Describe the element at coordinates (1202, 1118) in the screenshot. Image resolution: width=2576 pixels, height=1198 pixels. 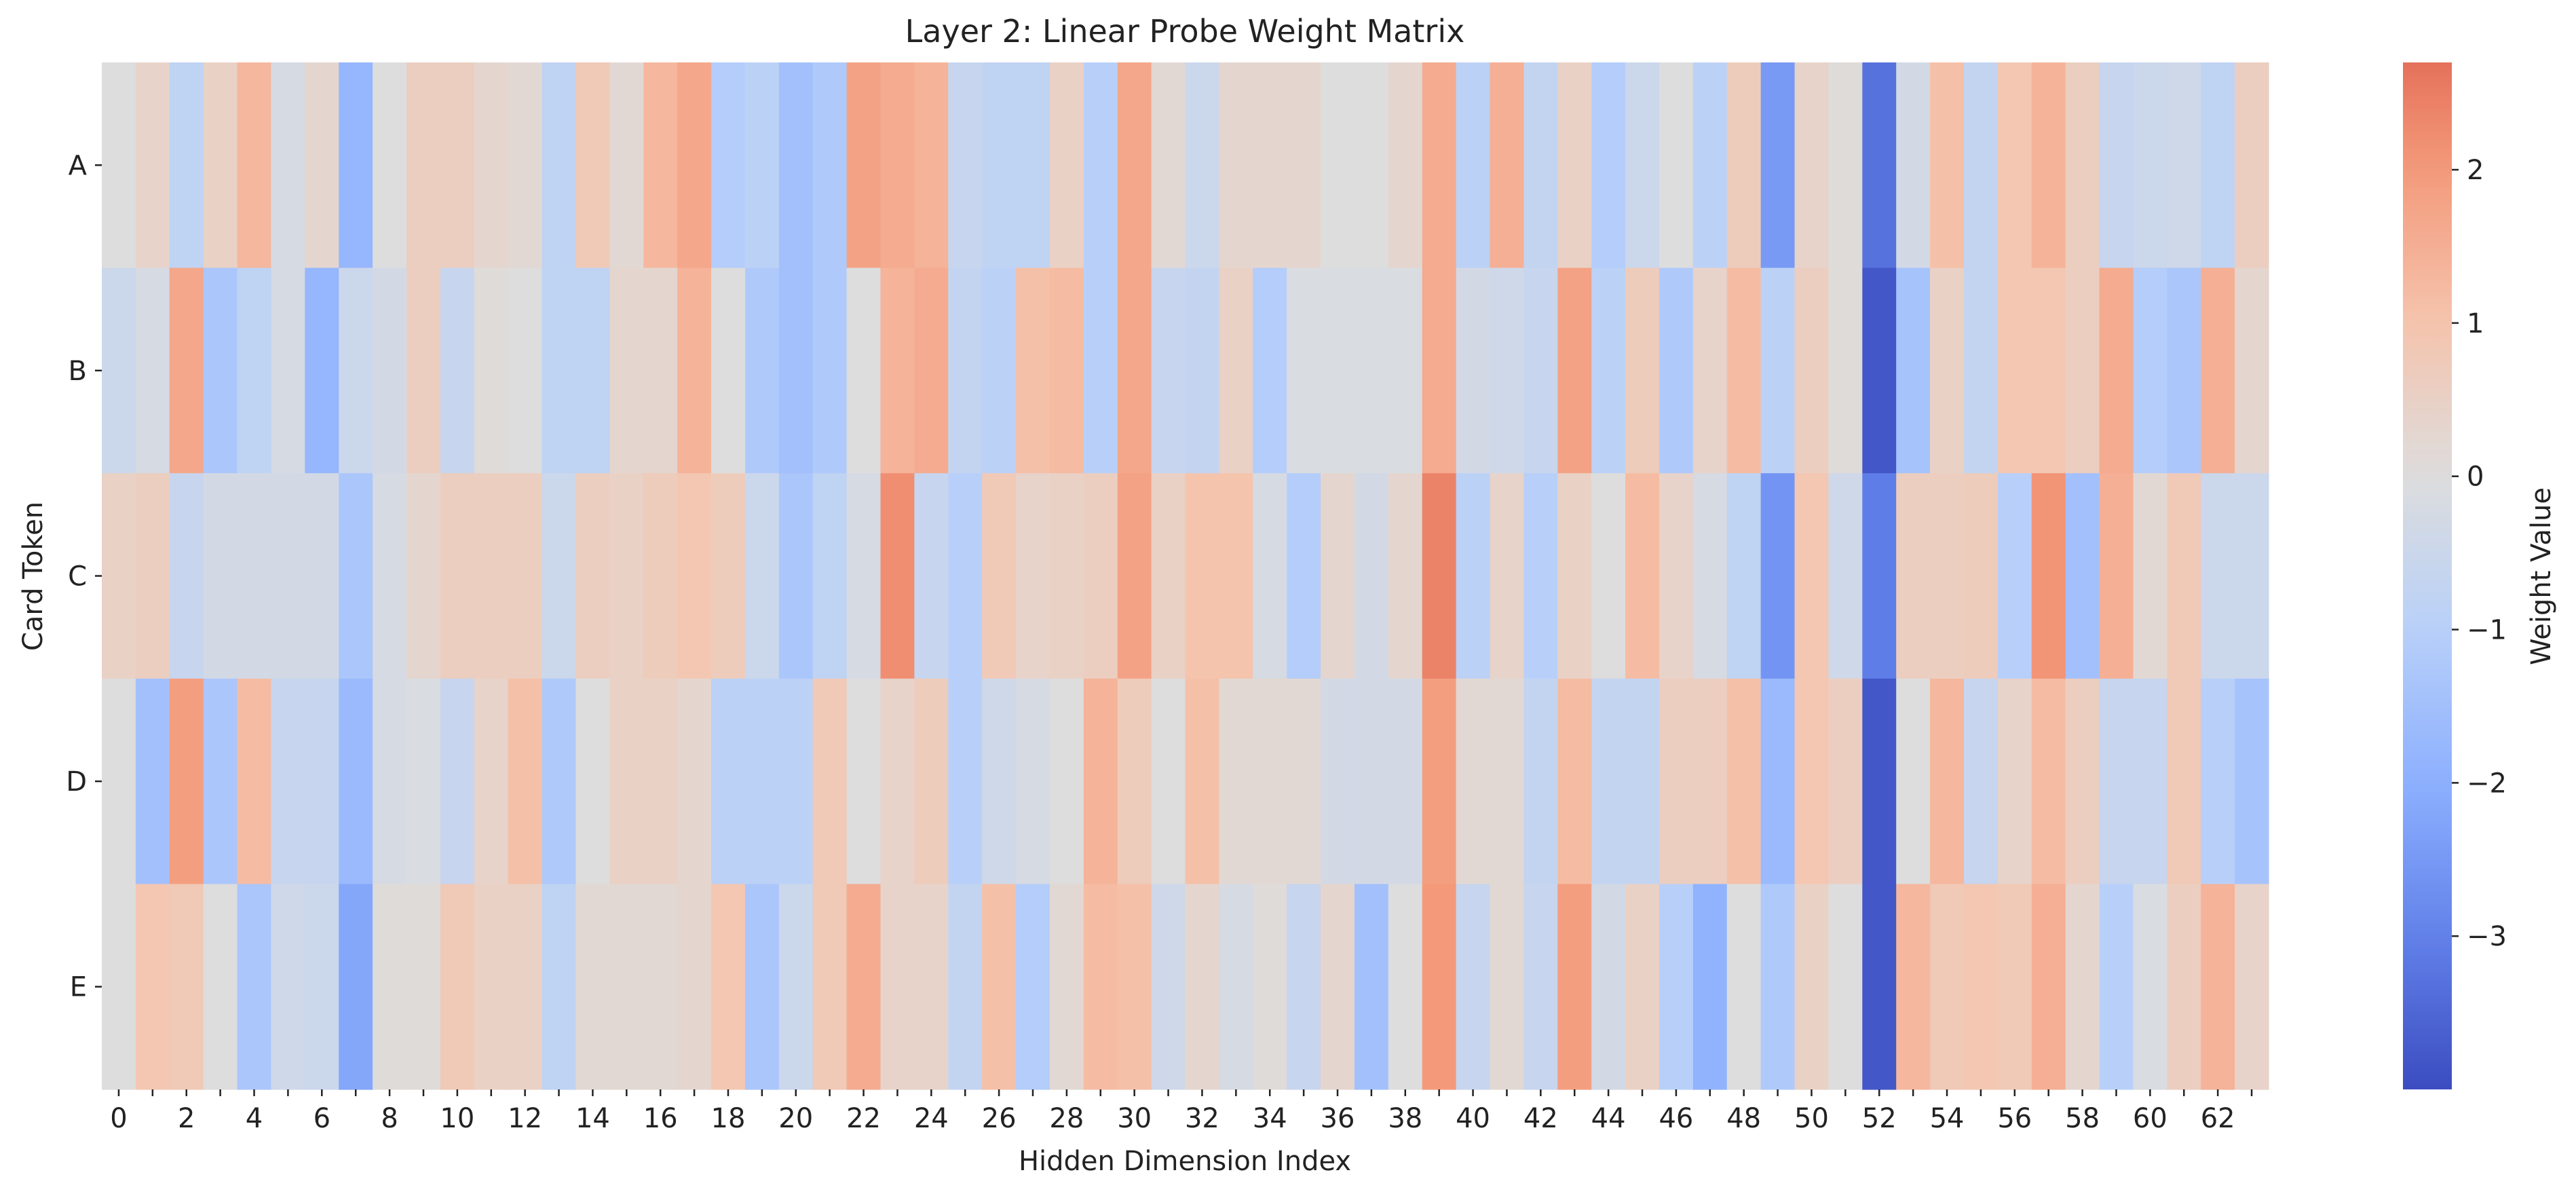
I see `x-tick-label: 32` at that location.